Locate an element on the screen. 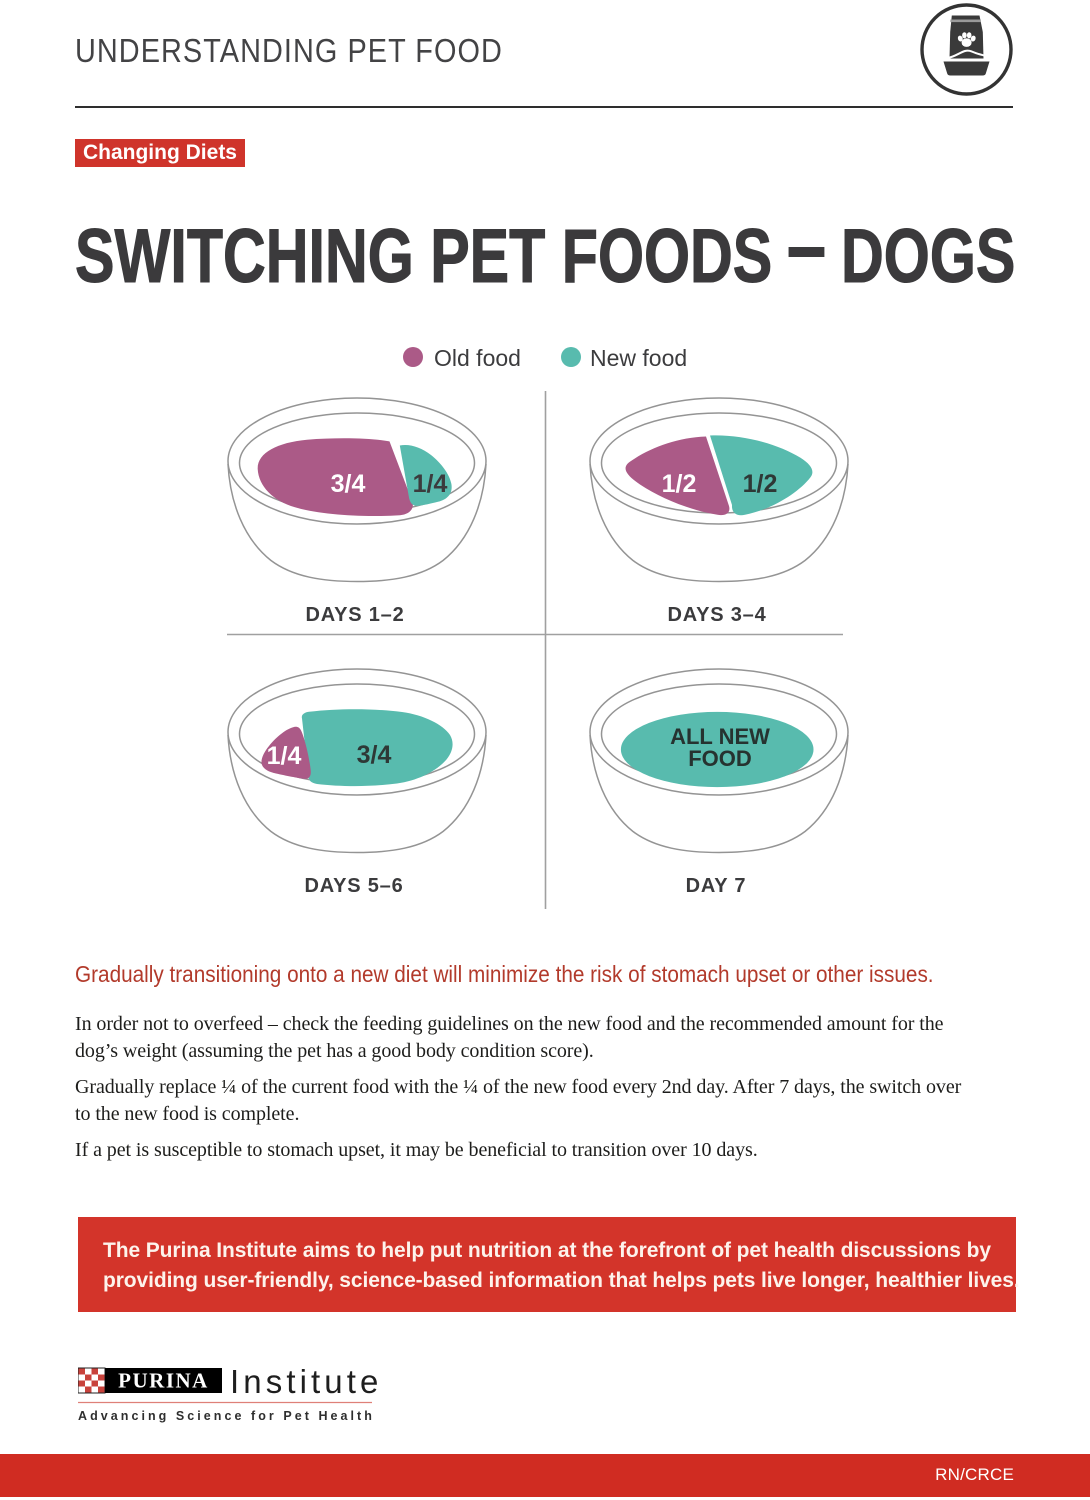 The width and height of the screenshot is (1090, 1500). svg-text: PURINA is located at coordinates (163, 1381).